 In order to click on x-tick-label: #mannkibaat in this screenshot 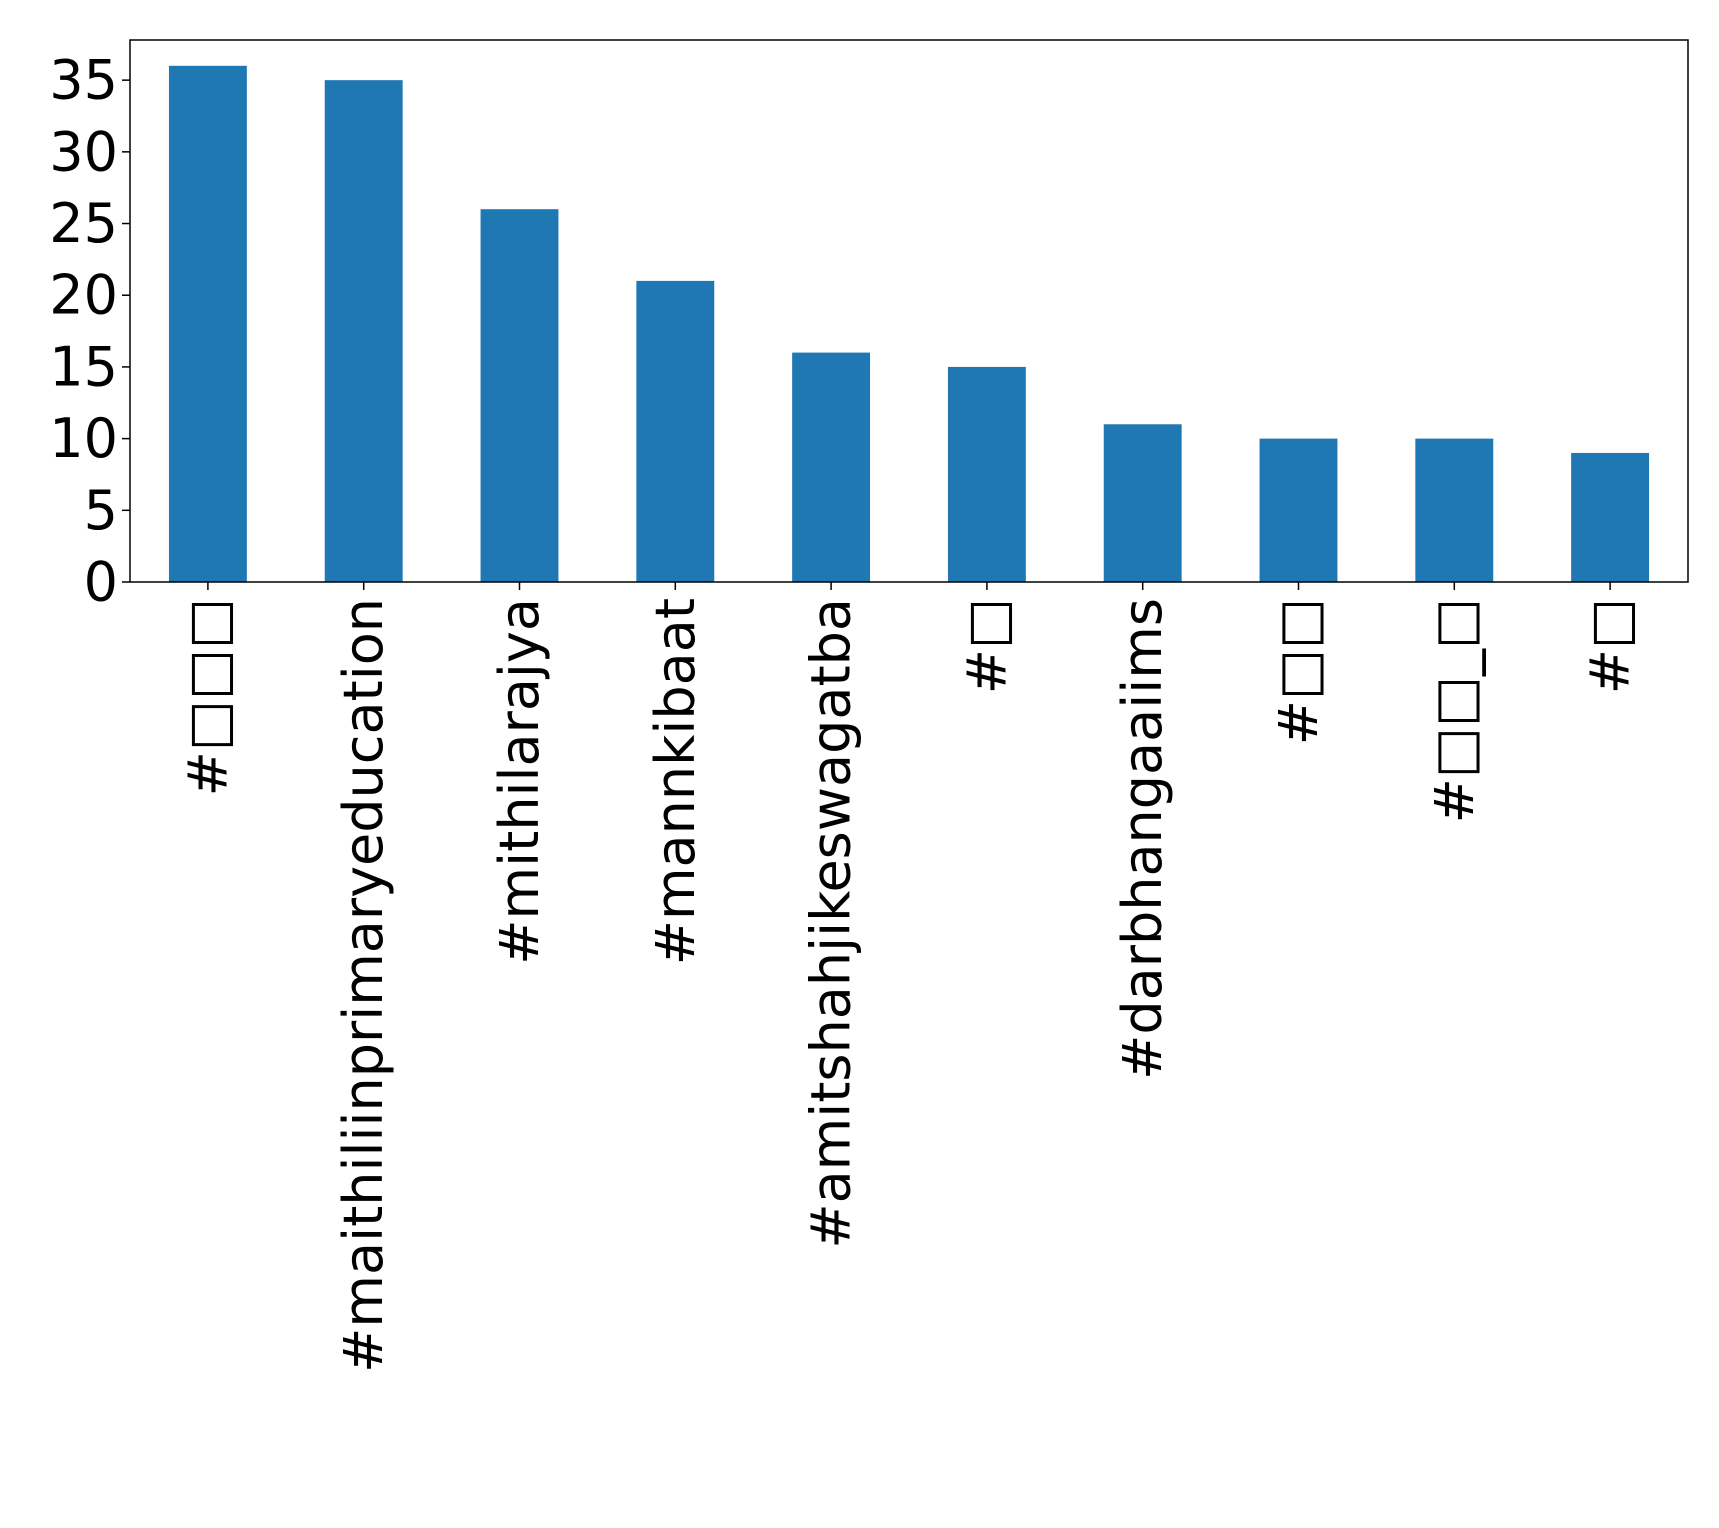, I will do `click(675, 781)`.